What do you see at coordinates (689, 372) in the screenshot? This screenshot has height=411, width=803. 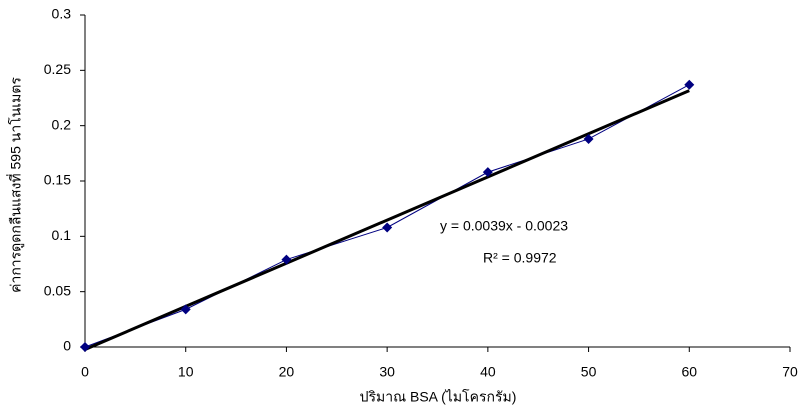 I see `x-tick-label: 60` at bounding box center [689, 372].